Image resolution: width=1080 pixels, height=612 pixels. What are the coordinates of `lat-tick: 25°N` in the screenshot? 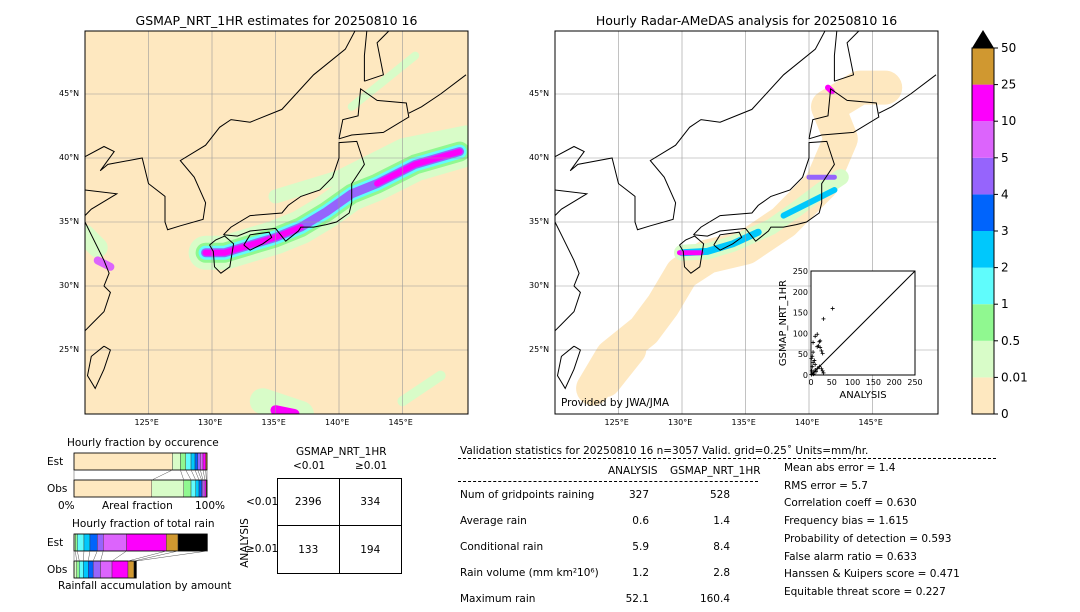 It's located at (69, 349).